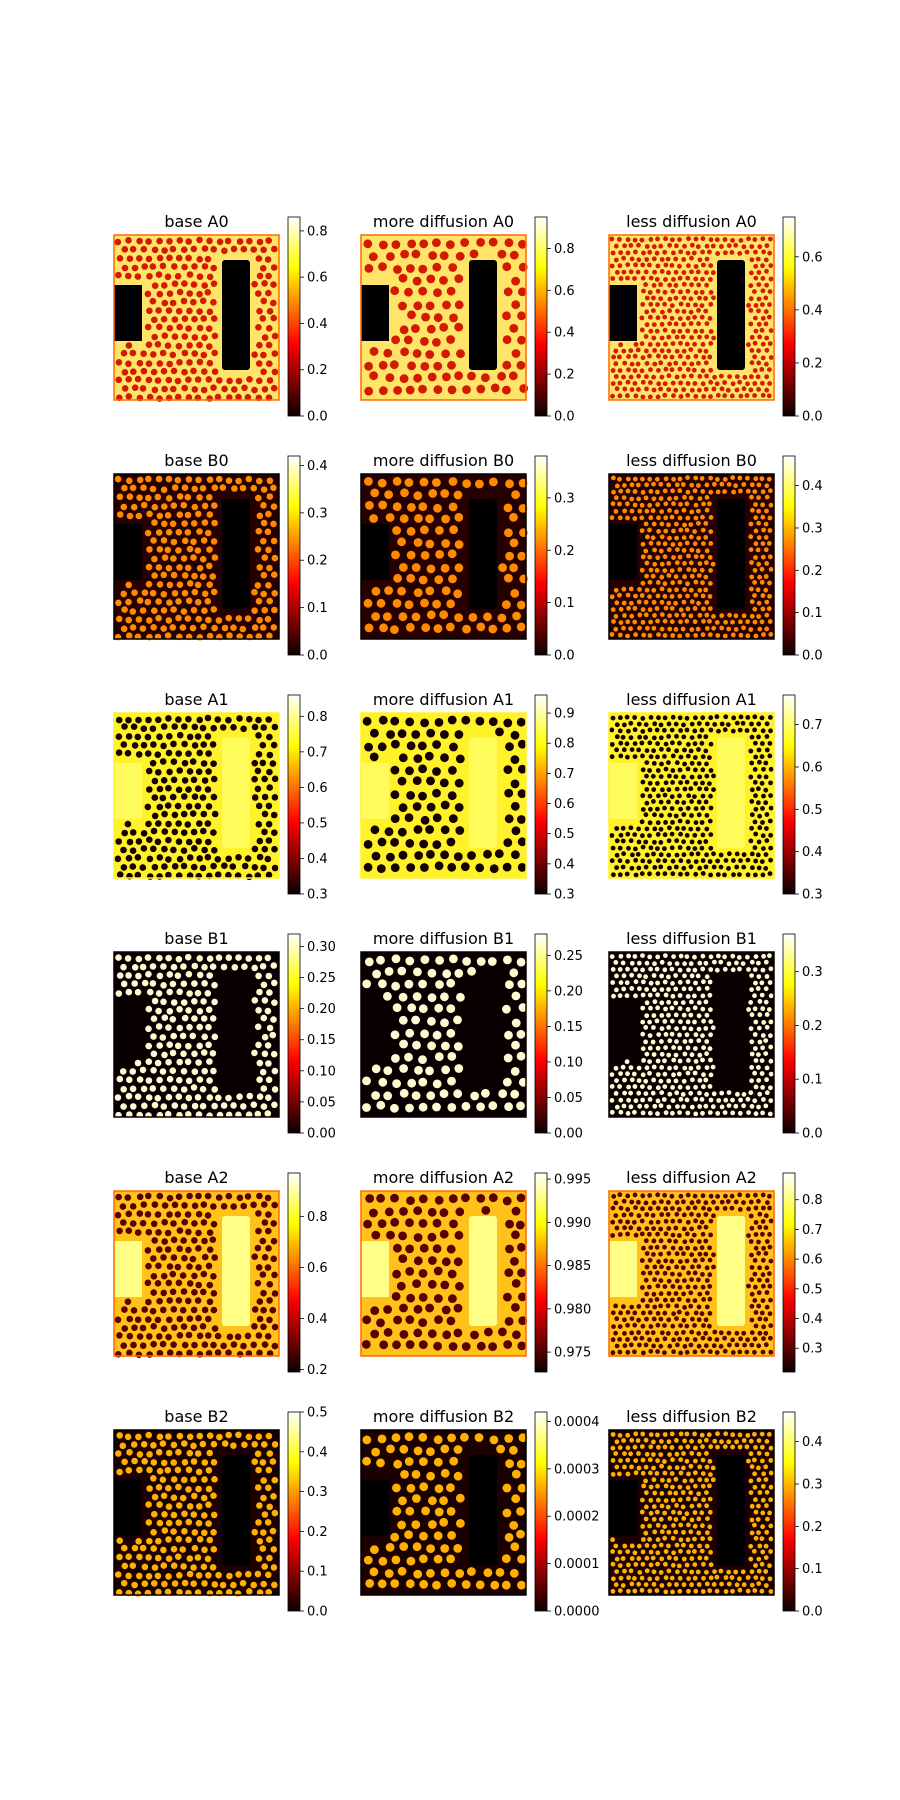  I want to click on colorbar-tick-label: 0.0, so click(812, 1612).